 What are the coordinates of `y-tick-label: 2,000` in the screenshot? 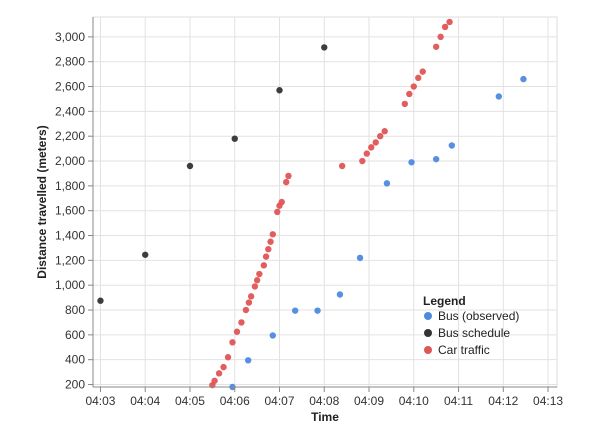 It's located at (70, 161).